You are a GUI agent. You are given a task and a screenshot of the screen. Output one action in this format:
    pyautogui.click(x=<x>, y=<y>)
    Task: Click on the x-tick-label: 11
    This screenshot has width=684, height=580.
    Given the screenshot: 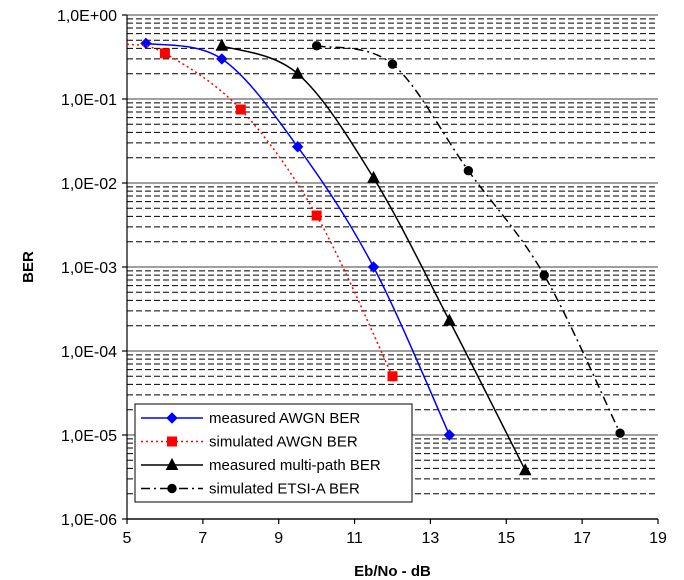 What is the action you would take?
    pyautogui.click(x=354, y=538)
    